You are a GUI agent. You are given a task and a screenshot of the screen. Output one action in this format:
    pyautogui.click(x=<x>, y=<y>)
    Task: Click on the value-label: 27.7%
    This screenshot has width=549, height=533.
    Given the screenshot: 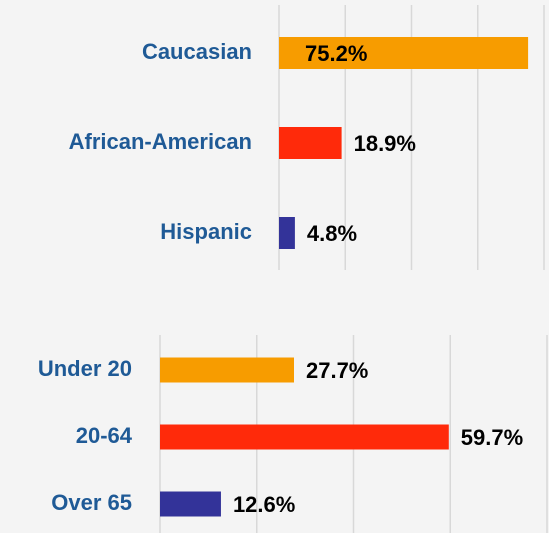 What is the action you would take?
    pyautogui.click(x=337, y=370)
    